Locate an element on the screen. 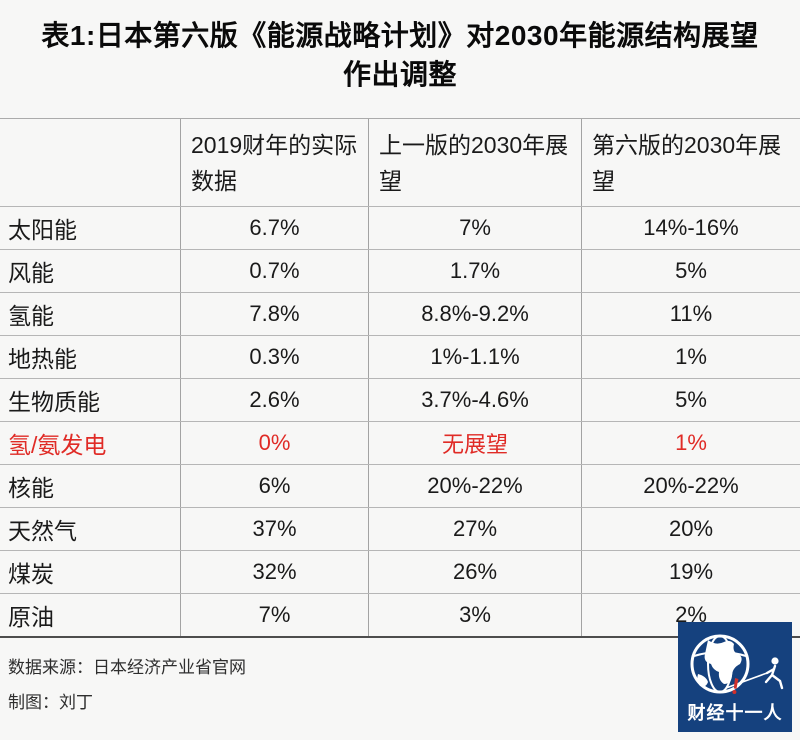  red-accent-icon is located at coordinates (735, 686).